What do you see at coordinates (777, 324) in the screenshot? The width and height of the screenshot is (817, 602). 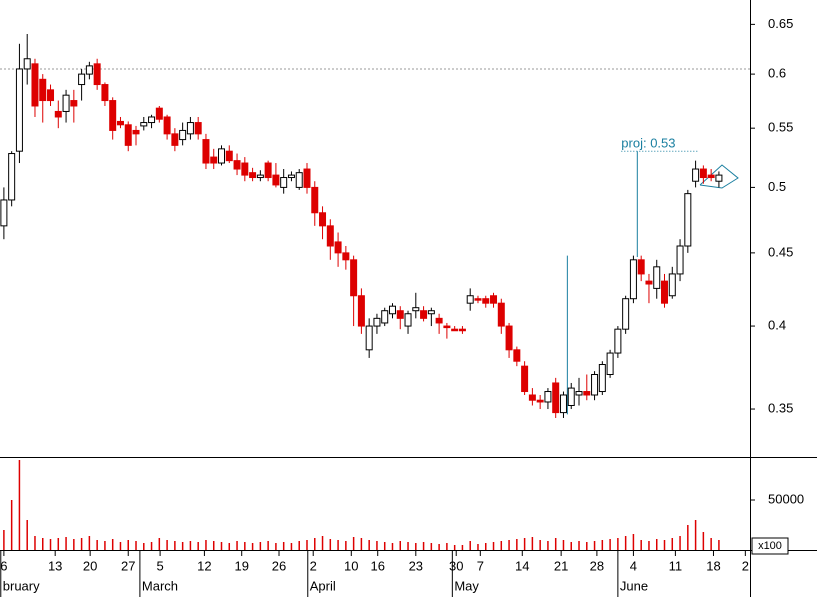 I see `y-tick-label: 0.4` at bounding box center [777, 324].